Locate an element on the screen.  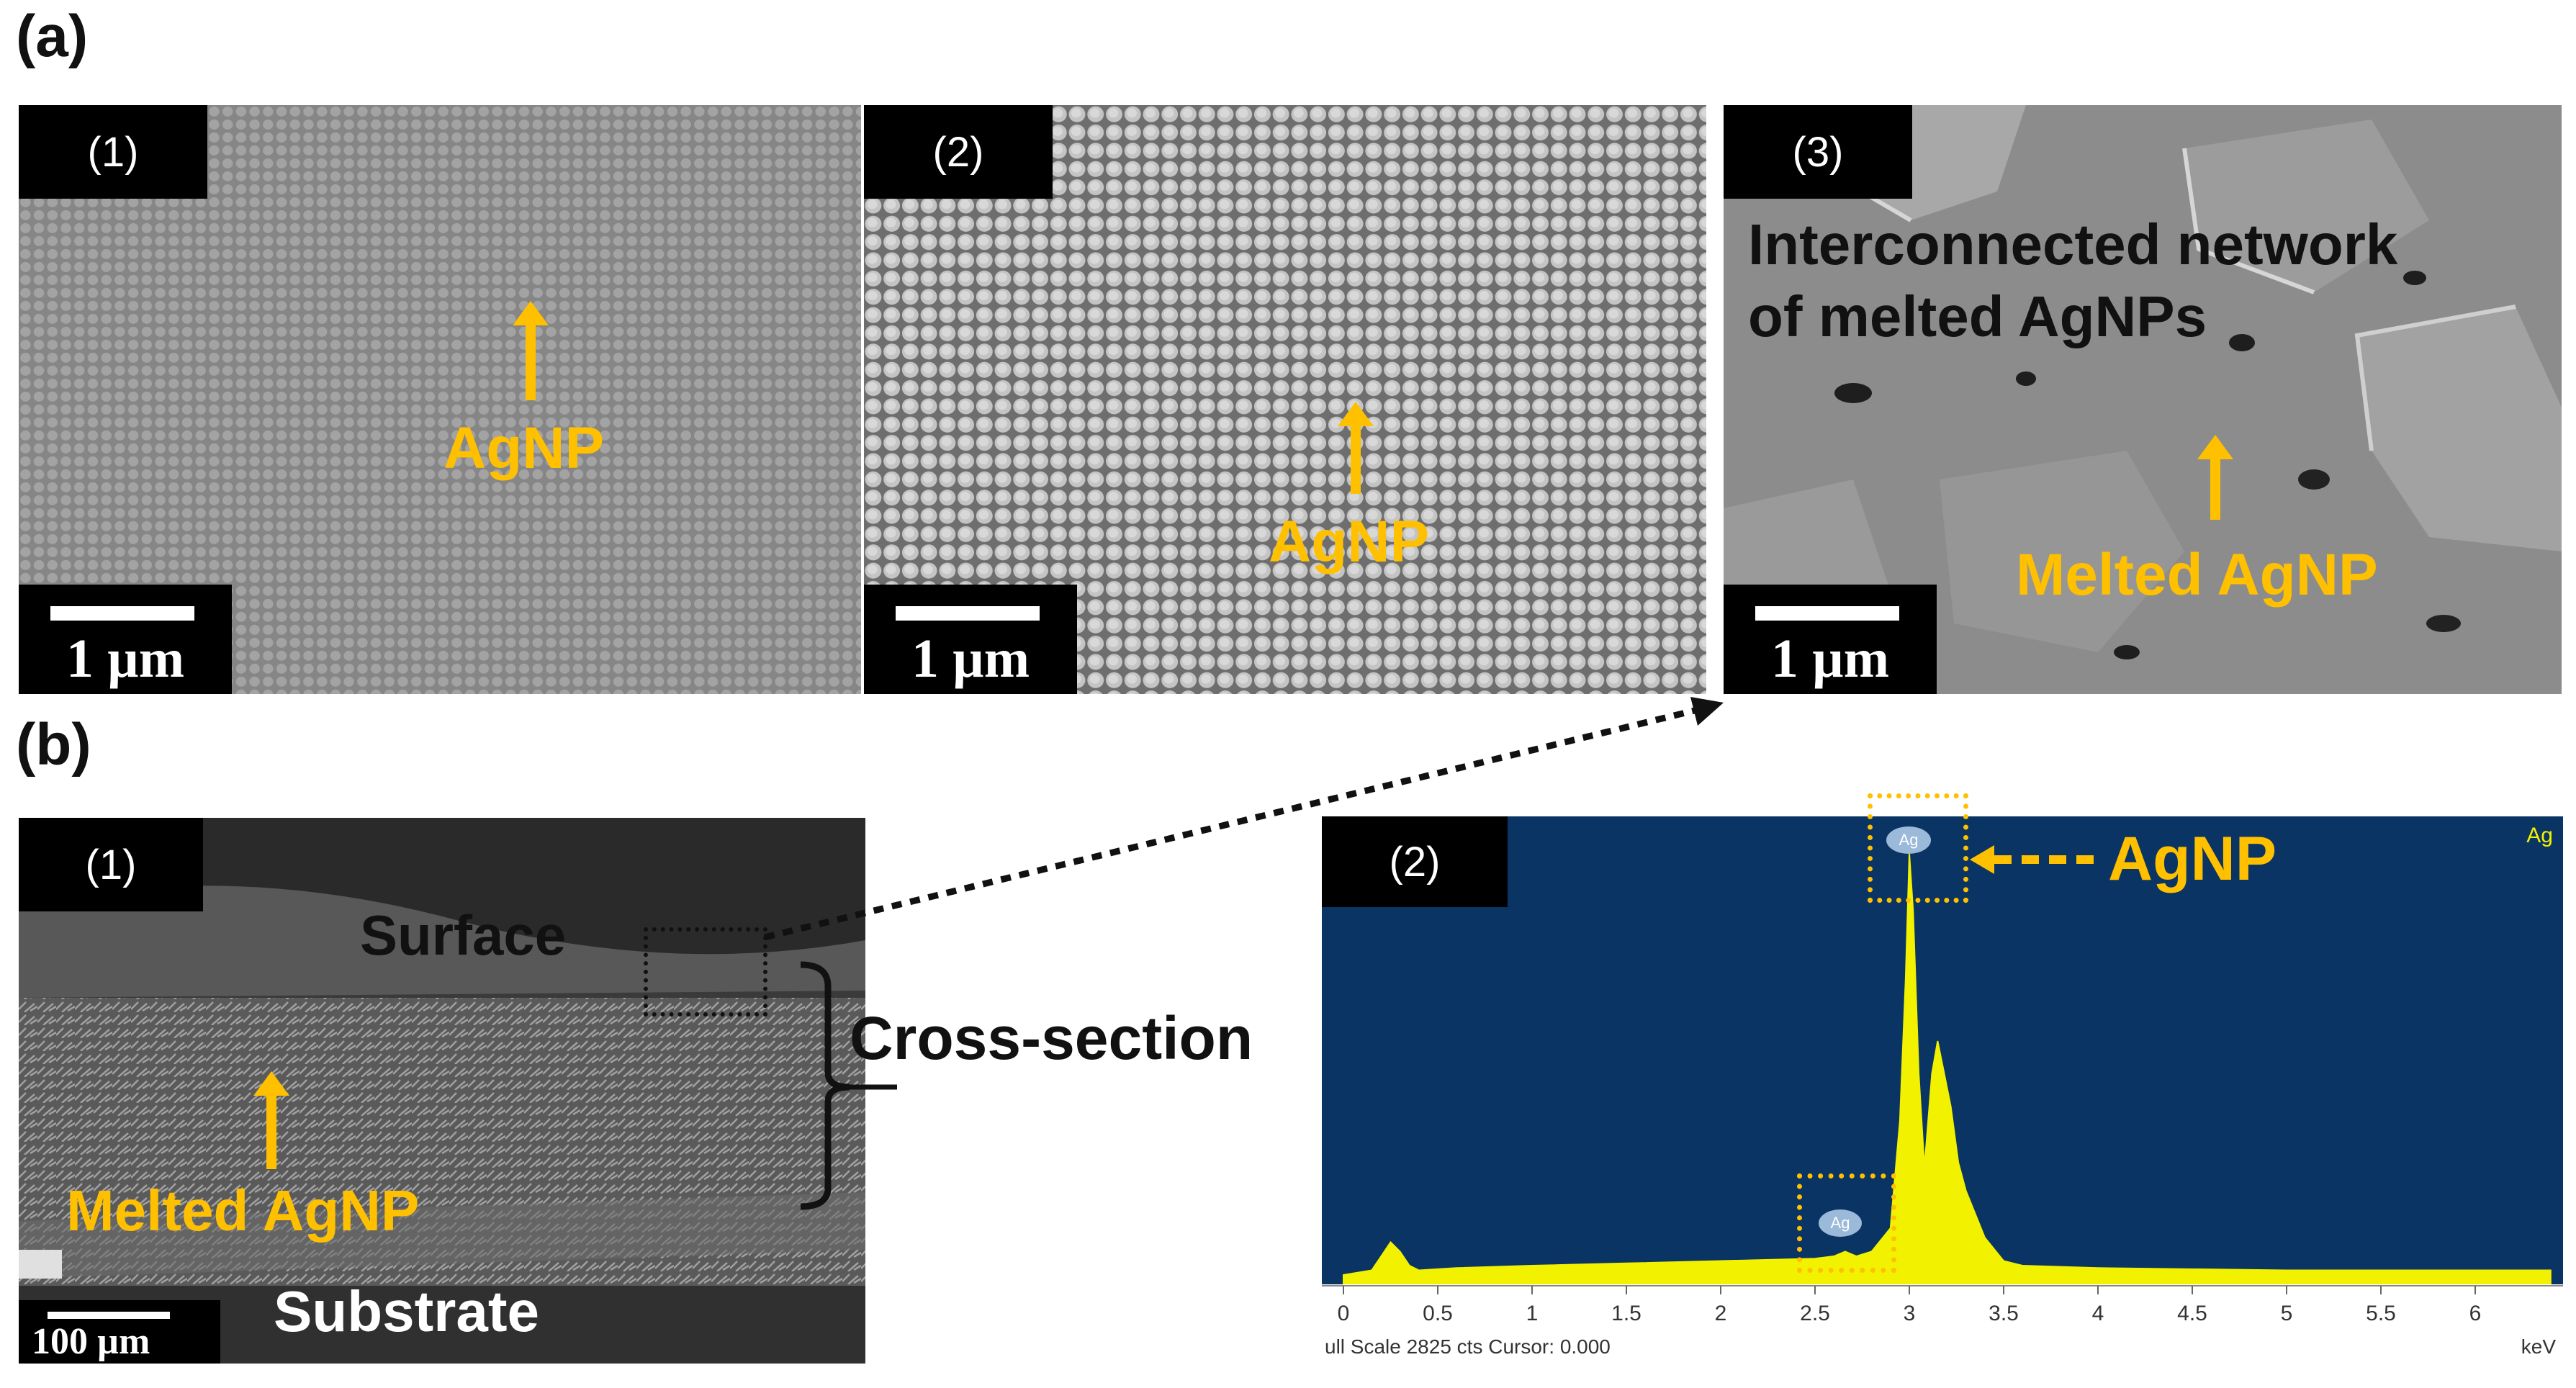
sem-image-a2: (2) AgNP 1 µm is located at coordinates (1285, 399).